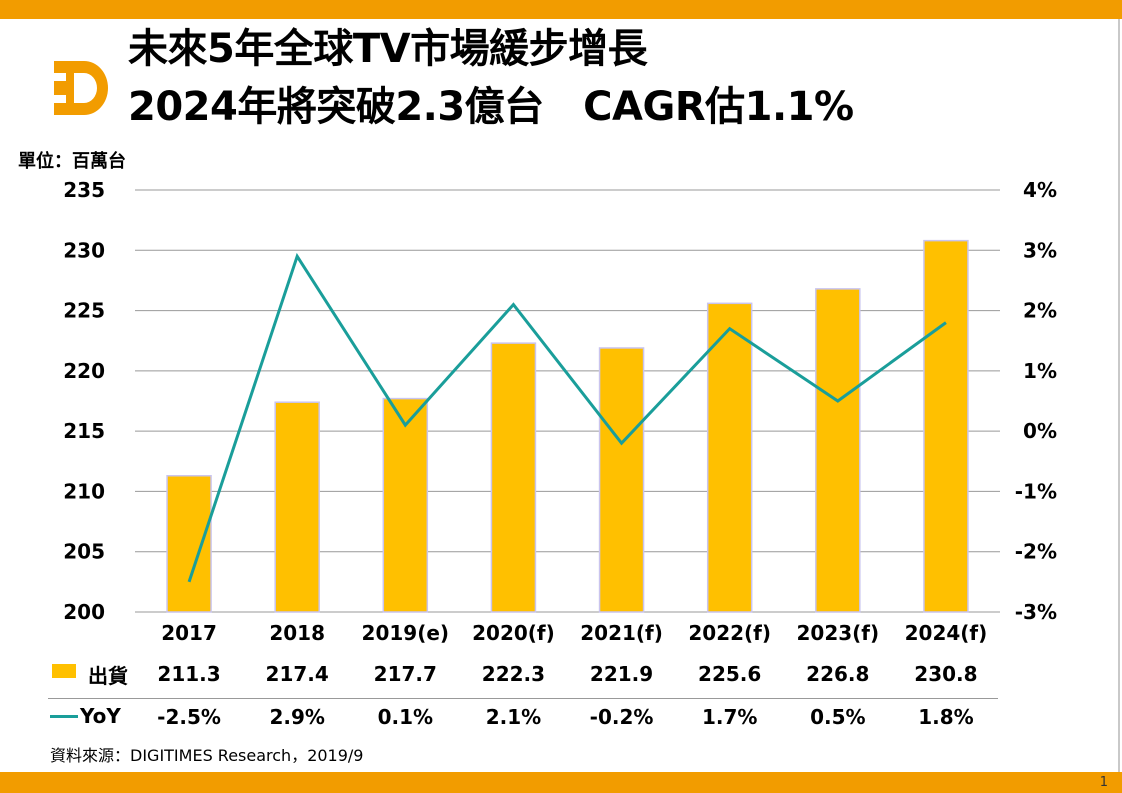  Describe the element at coordinates (84, 250) in the screenshot. I see `y-left-tick-label: 230` at that location.